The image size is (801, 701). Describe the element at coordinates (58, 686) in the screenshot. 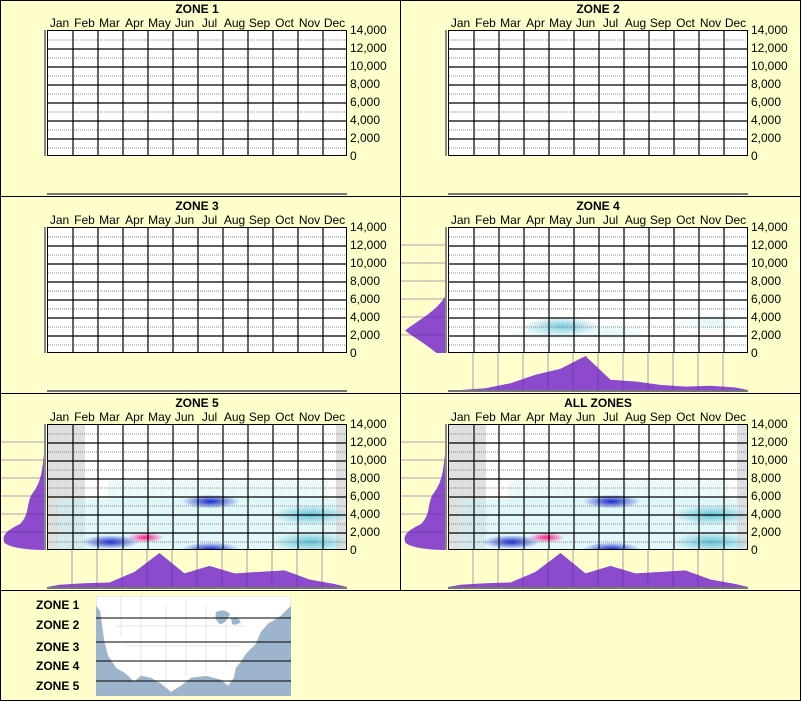

I see `legend-zone-5: ZONE 5` at that location.